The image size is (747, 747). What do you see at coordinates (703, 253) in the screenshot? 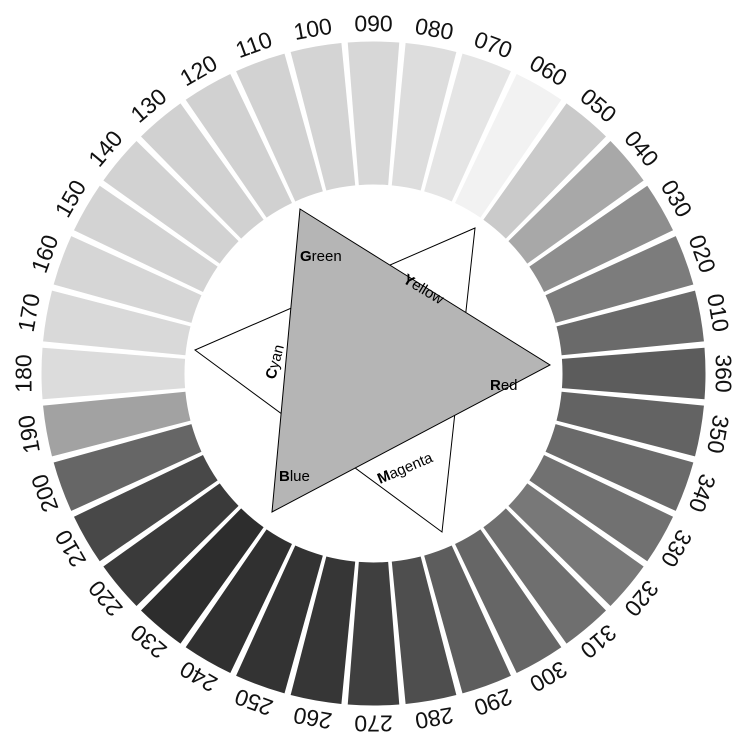
I see `hue-label-020: 020` at bounding box center [703, 253].